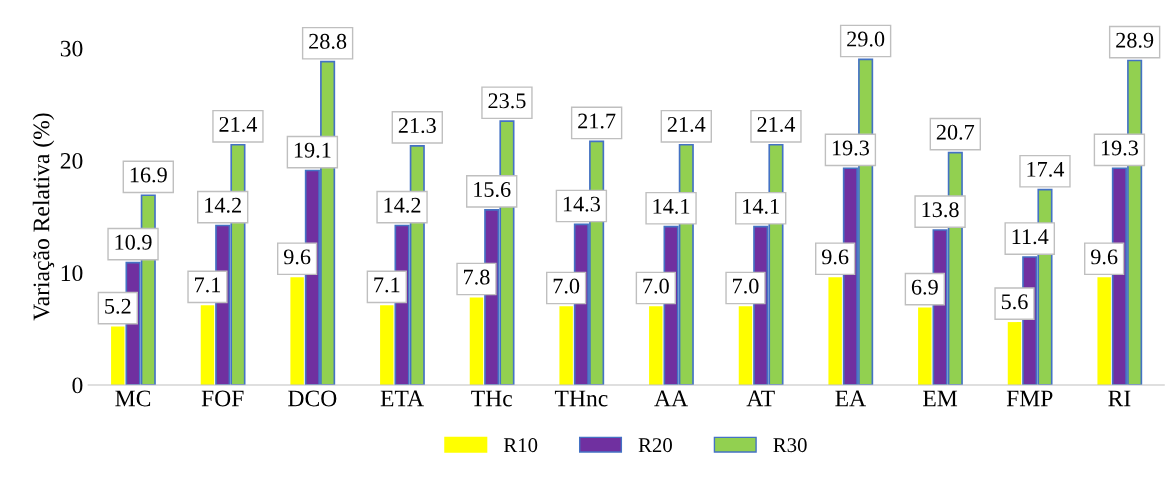 This screenshot has width=1176, height=477. What do you see at coordinates (850, 398) in the screenshot?
I see `x-tick-label: EA` at bounding box center [850, 398].